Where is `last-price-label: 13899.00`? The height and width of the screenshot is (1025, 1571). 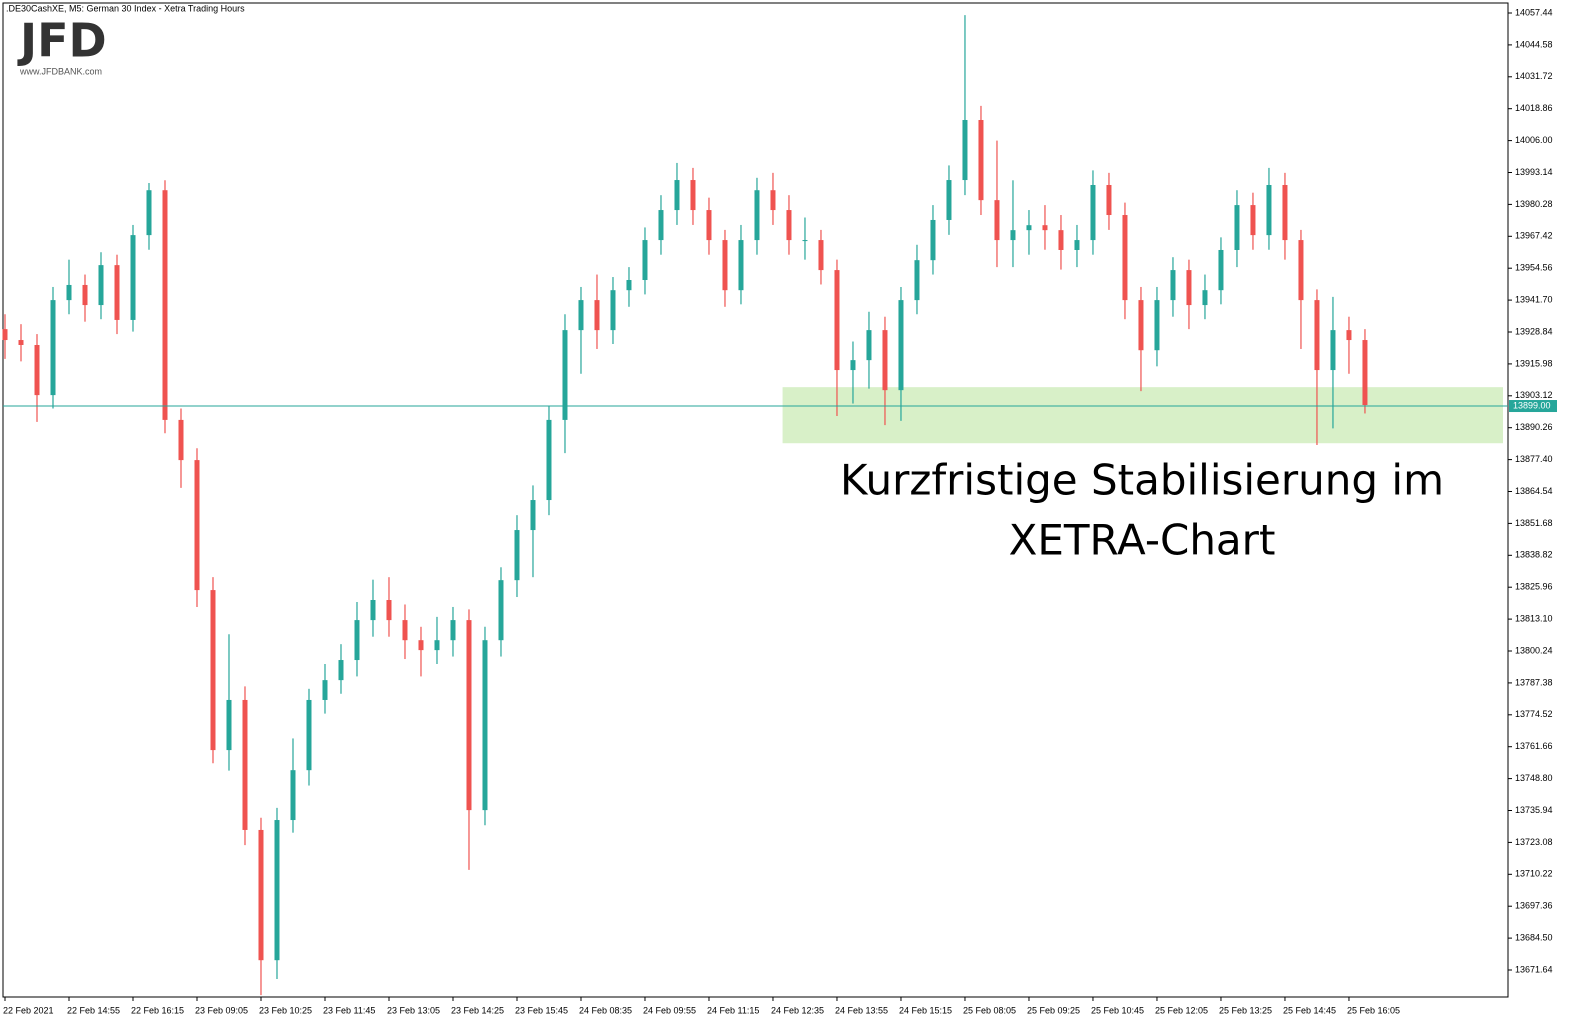 last-price-label: 13899.00 is located at coordinates (1532, 405).